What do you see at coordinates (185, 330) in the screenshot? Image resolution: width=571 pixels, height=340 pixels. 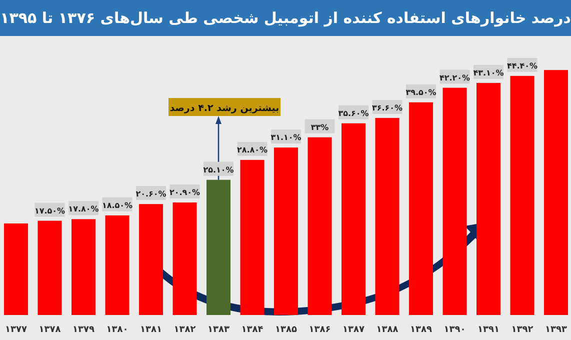 I see `x-tick-label: ۱۳۸۲` at bounding box center [185, 330].